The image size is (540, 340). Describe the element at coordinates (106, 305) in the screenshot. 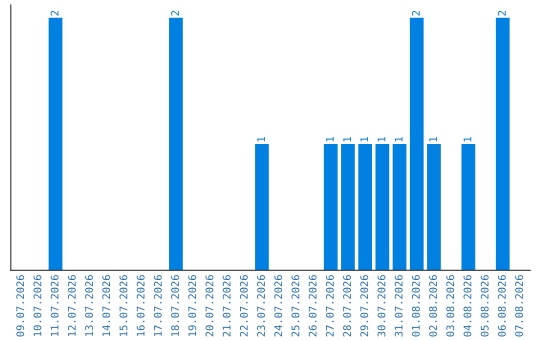

I see `x-tick-label: 14.07.2026` at that location.